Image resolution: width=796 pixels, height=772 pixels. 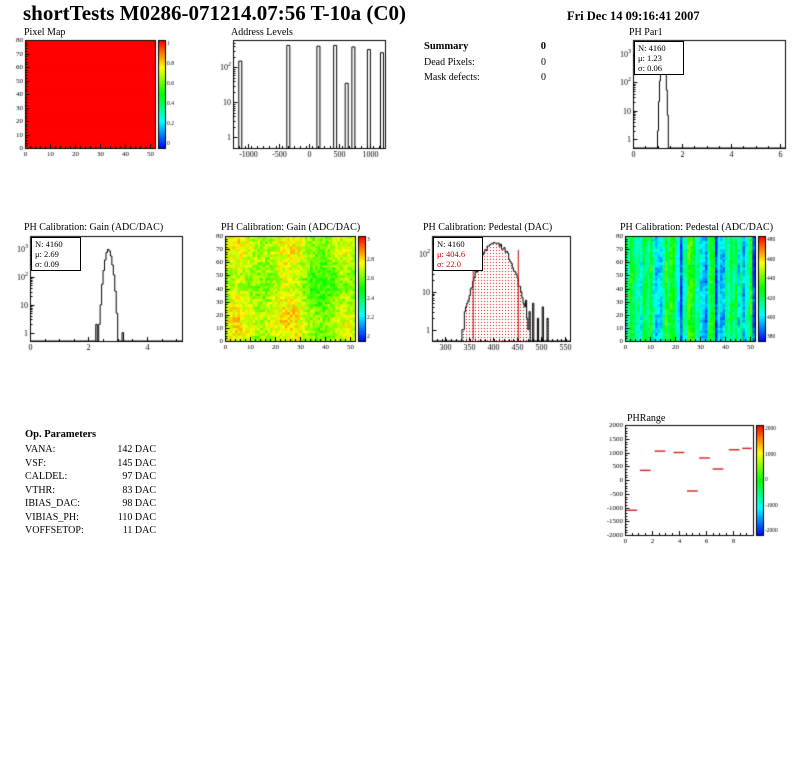 I want to click on summary-row: Mask defects: 0, so click(x=485, y=77).